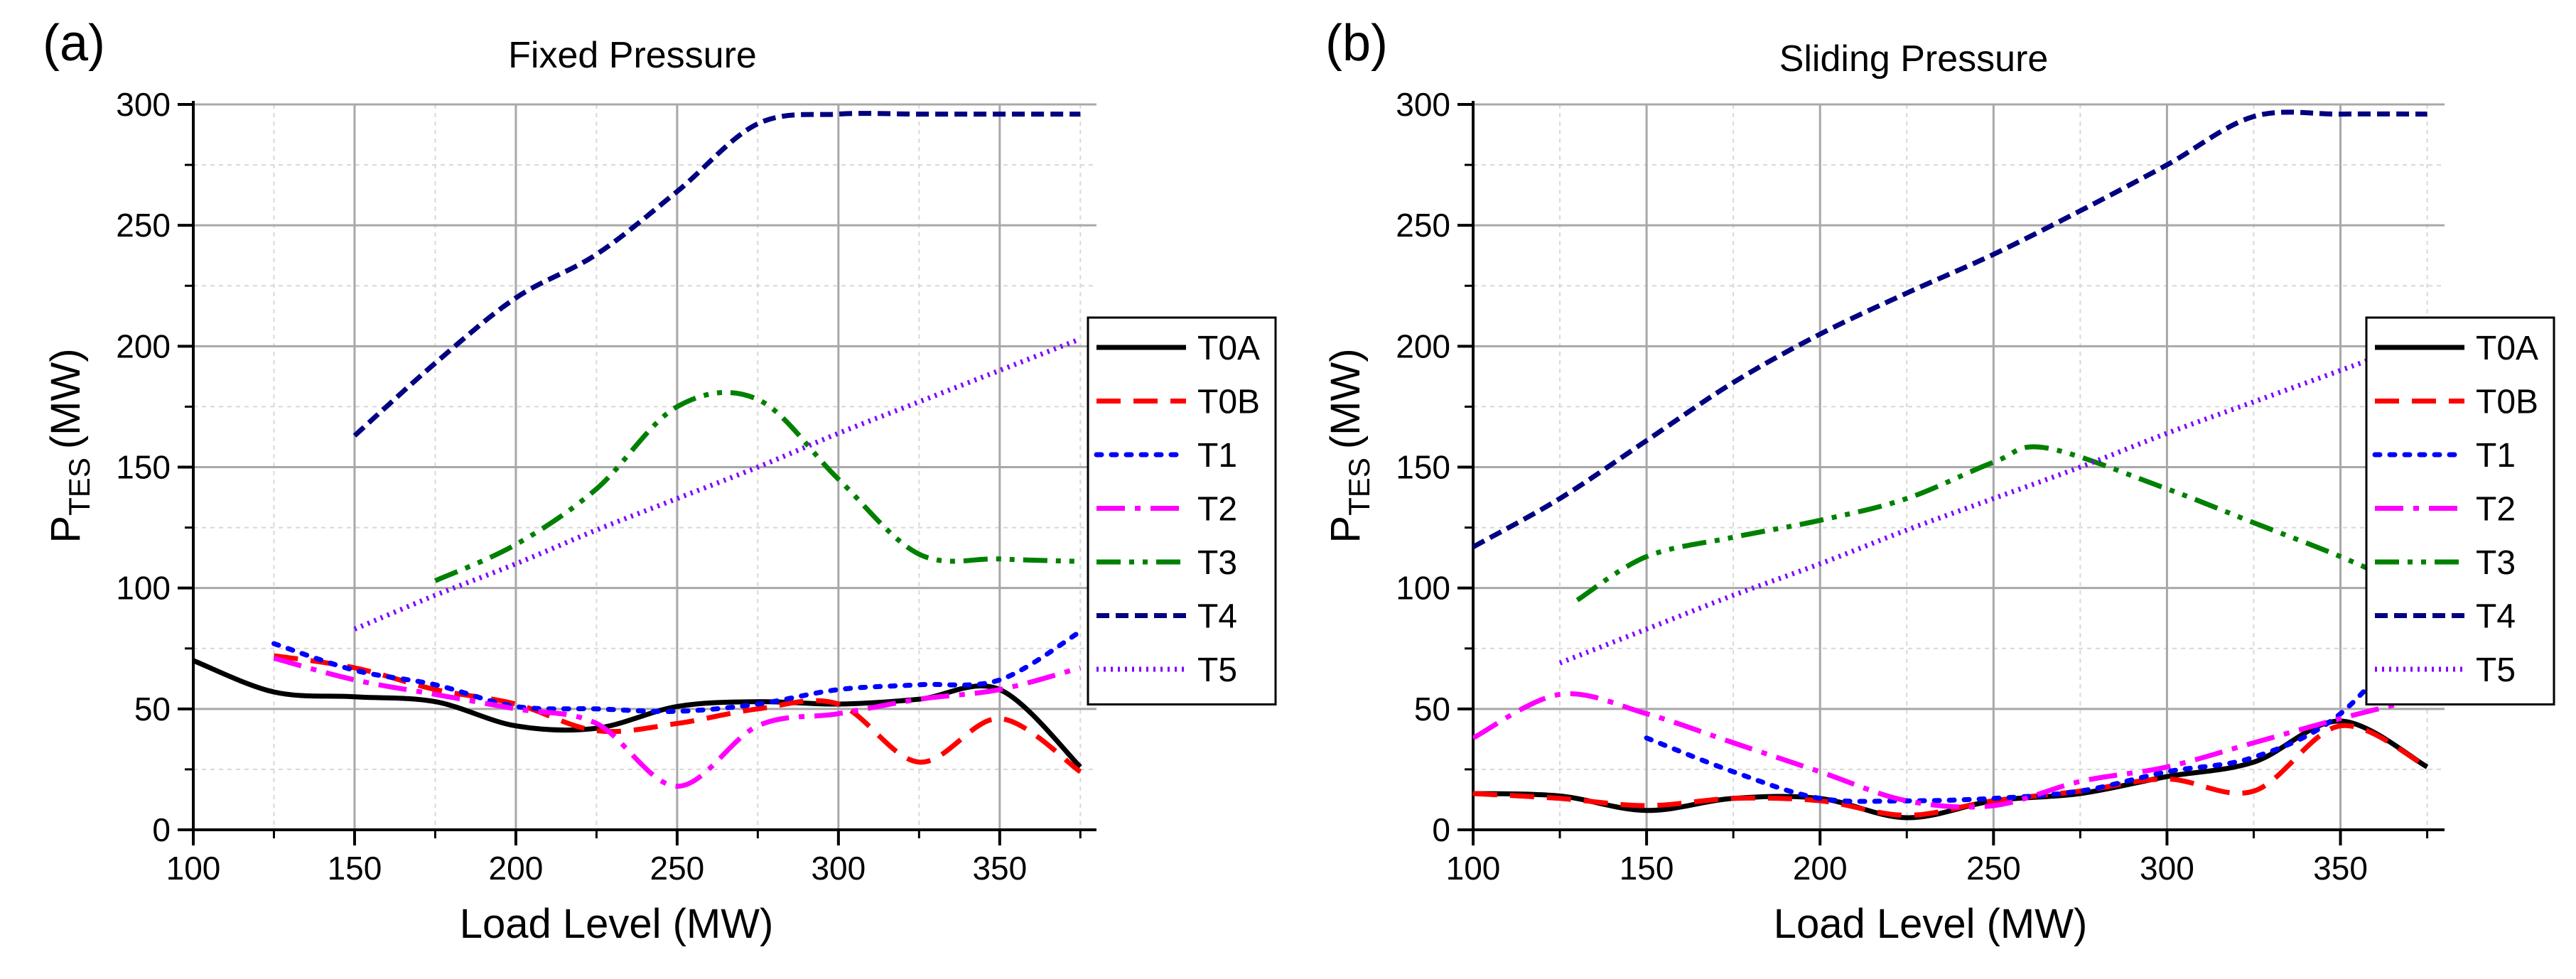 Image resolution: width=2576 pixels, height=979 pixels. Describe the element at coordinates (1356, 43) in the screenshot. I see `panel-label: (b)` at that location.